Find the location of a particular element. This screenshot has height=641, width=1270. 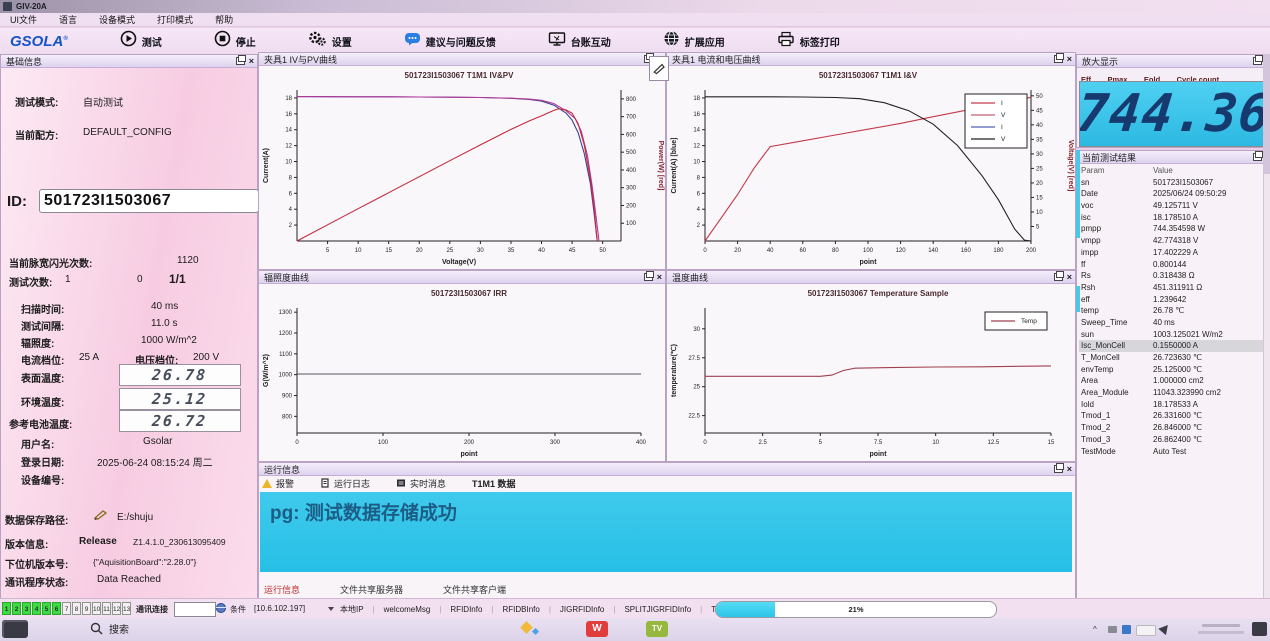

tray-expand-icon: ^ is located at coordinates (1095, 629).